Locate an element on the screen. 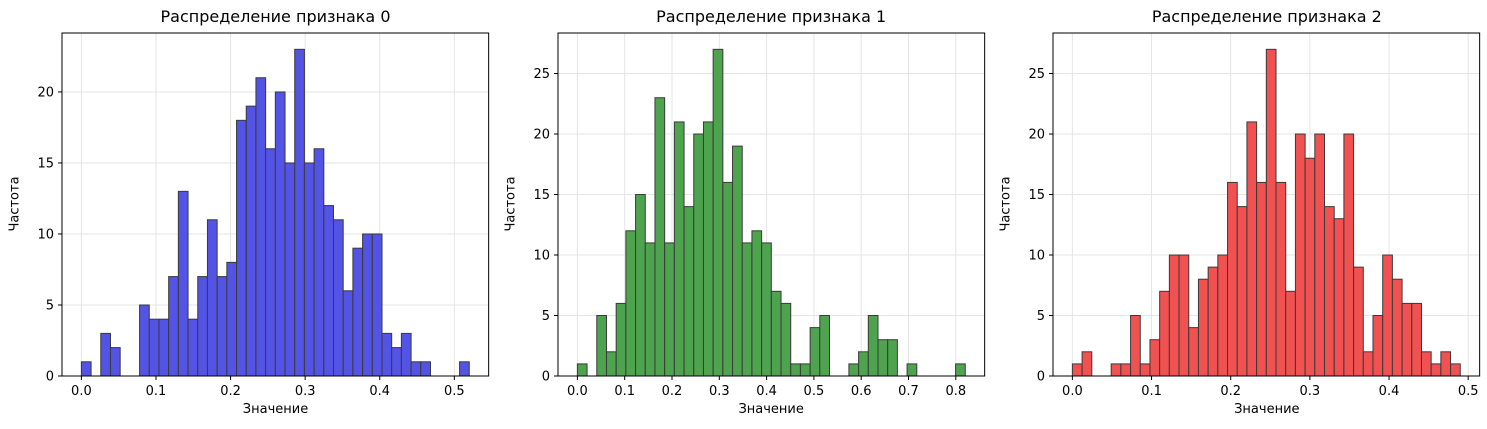 This screenshot has height=429, width=1487. x-tick-label: 0.4 is located at coordinates (379, 391).